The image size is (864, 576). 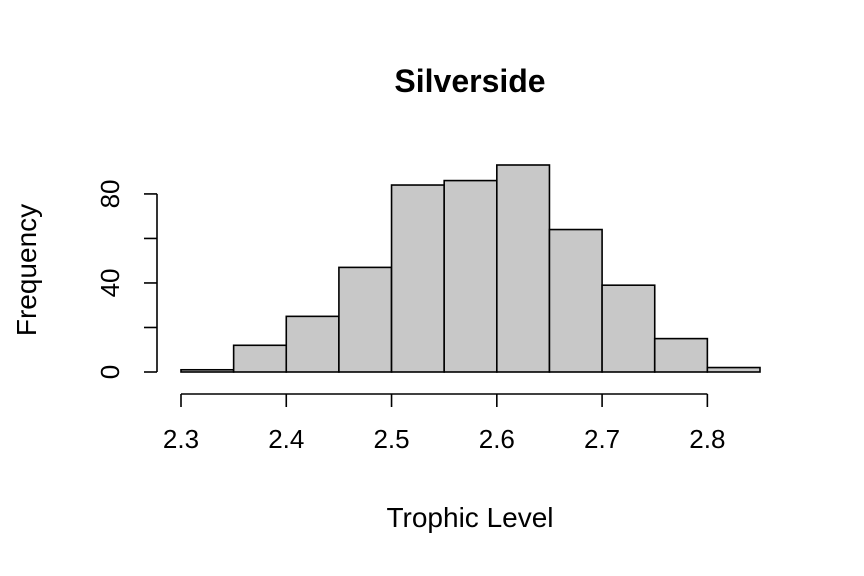 What do you see at coordinates (469, 517) in the screenshot?
I see `x-axis-label: Trophic Level` at bounding box center [469, 517].